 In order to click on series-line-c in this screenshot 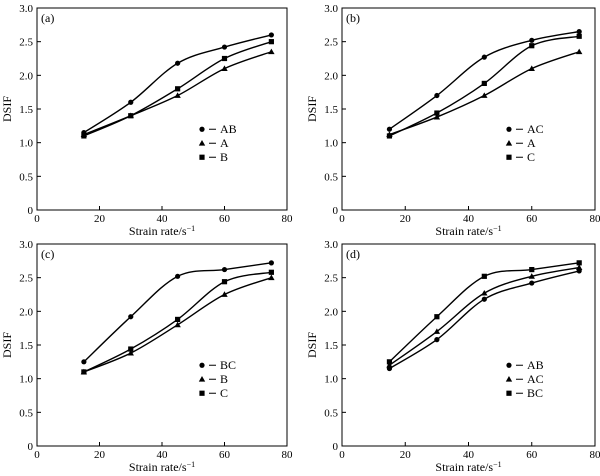, I will do `click(484, 86)`.